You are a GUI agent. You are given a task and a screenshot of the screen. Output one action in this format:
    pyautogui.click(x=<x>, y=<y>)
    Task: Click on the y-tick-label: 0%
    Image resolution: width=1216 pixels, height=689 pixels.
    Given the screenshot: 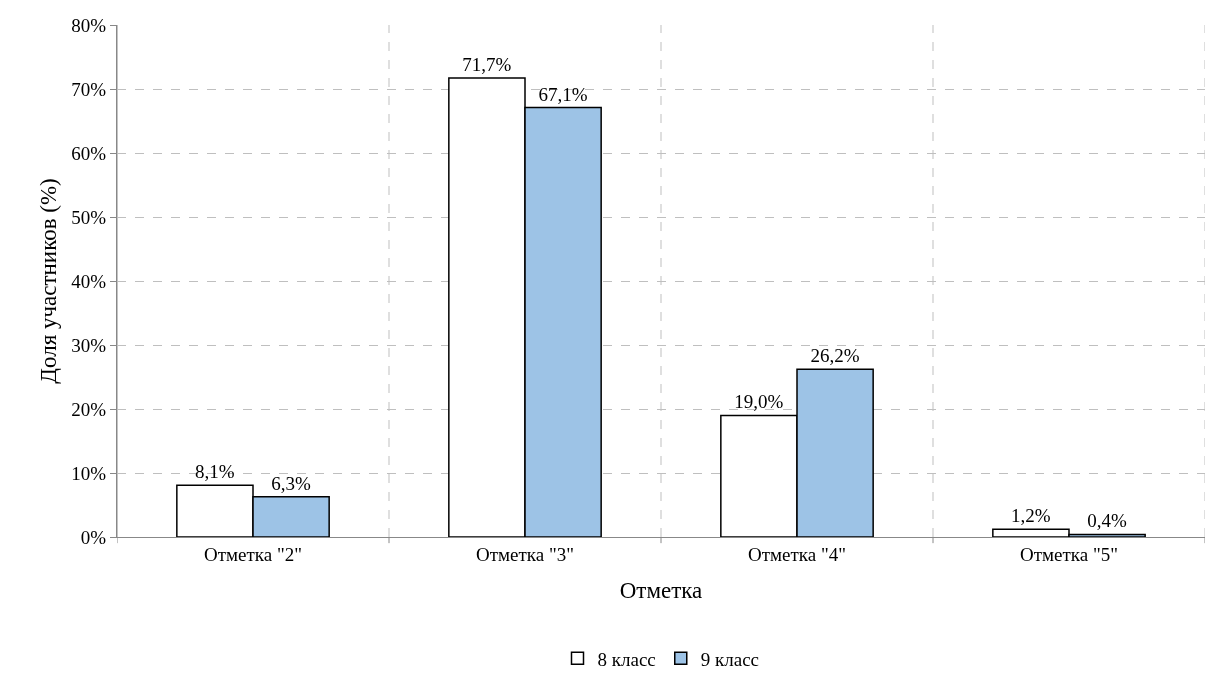 What is the action you would take?
    pyautogui.click(x=93, y=537)
    